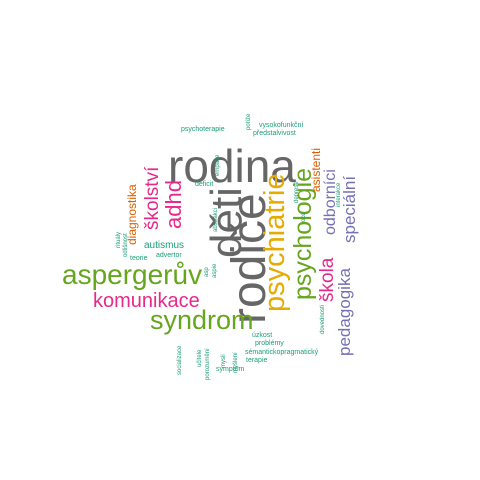 The width and height of the screenshot is (480, 480). Describe the element at coordinates (282, 352) in the screenshot. I see `word-semantickopragmaticky: sémantickopragmatický` at that location.